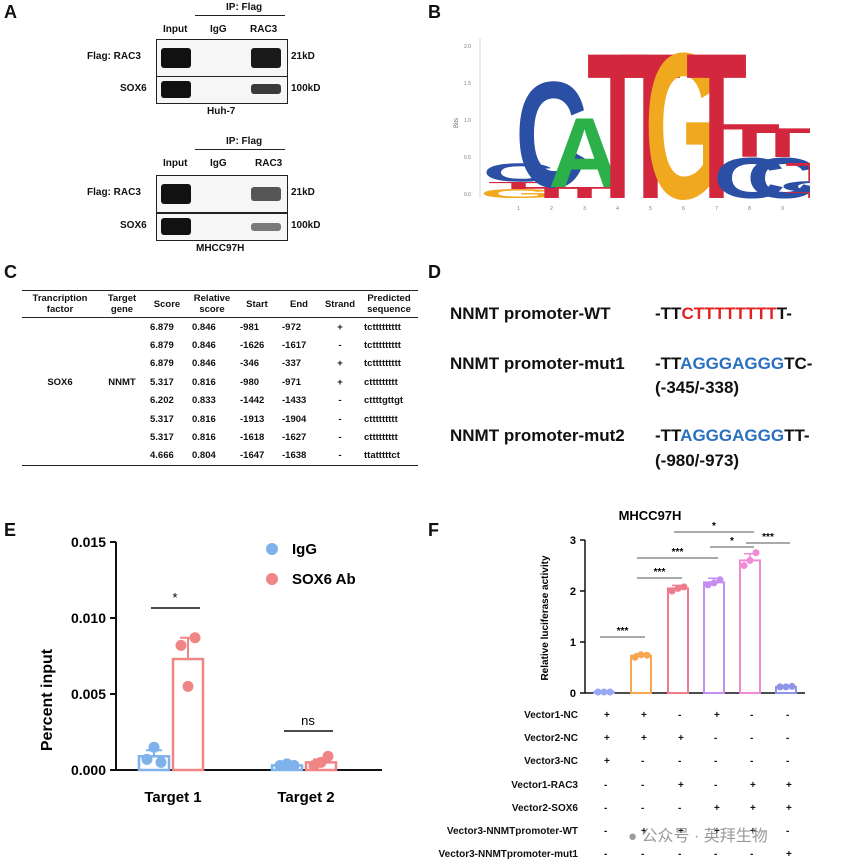 The image size is (841, 867). Describe the element at coordinates (723, 314) in the screenshot. I see `promoter-wt-sequence: -TTCTTTTTTTTT-` at that location.